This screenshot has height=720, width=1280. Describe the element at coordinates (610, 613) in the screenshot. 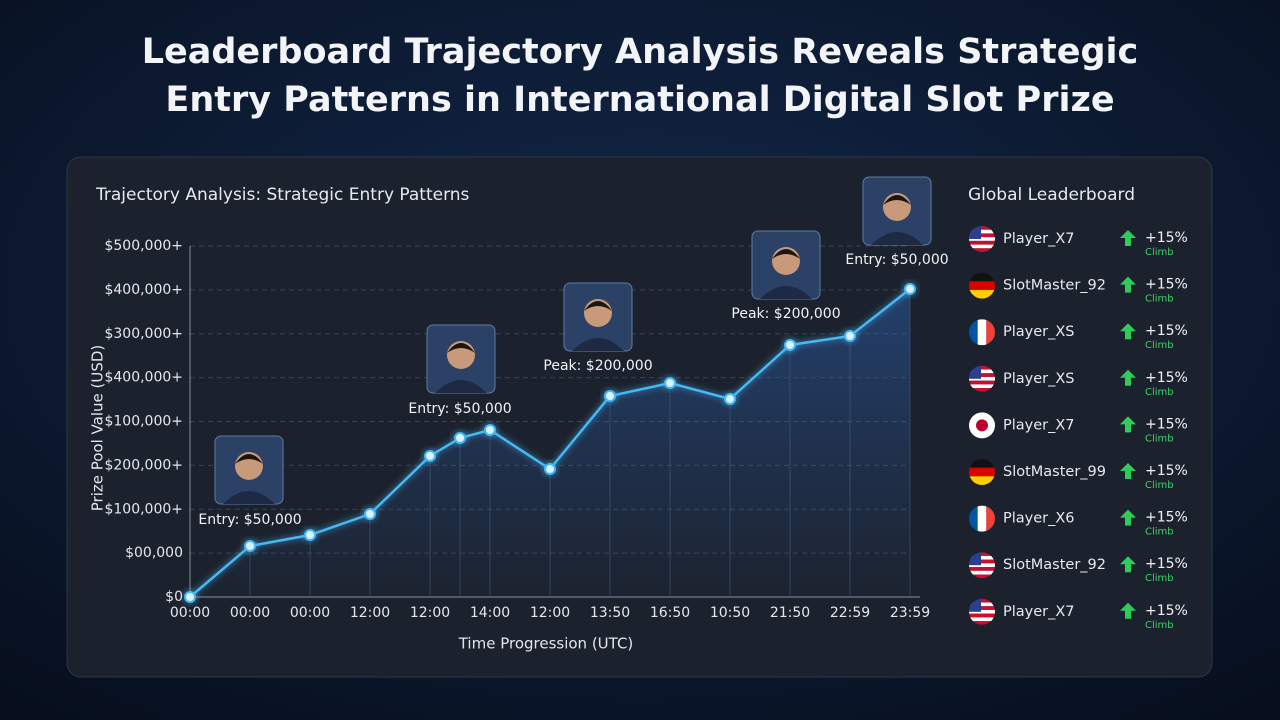

I see `x-tick-label: 13:50` at that location.